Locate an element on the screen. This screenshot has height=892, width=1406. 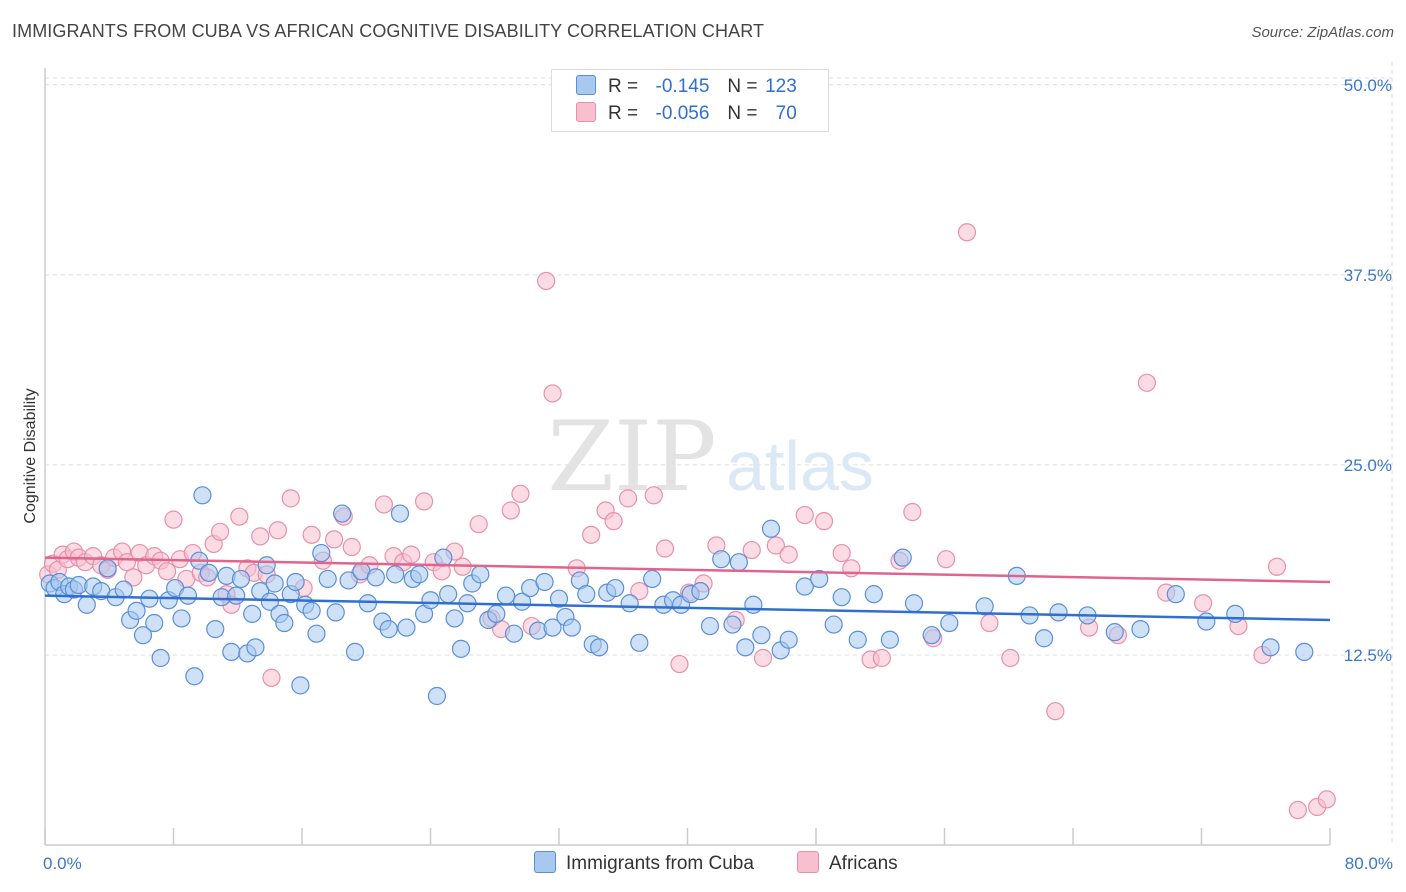
legend-row-africans: R = -0.056 N = 70 is located at coordinates (686, 115).